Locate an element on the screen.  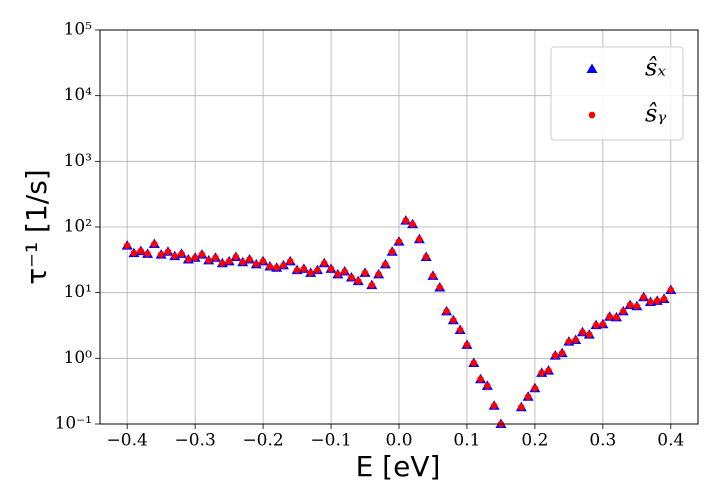
y-tick-label: 10⁵ is located at coordinates (78, 30).